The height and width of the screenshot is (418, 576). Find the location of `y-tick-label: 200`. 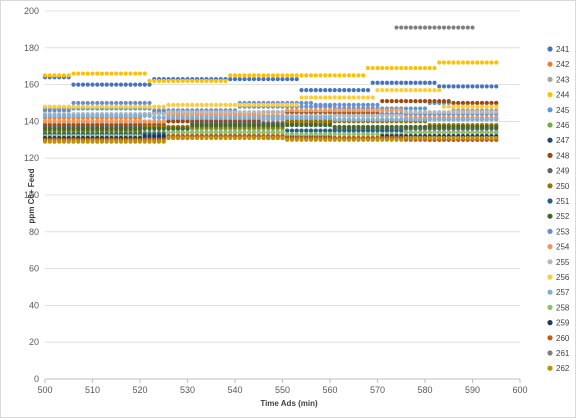

y-tick-label: 200 is located at coordinates (31, 11).